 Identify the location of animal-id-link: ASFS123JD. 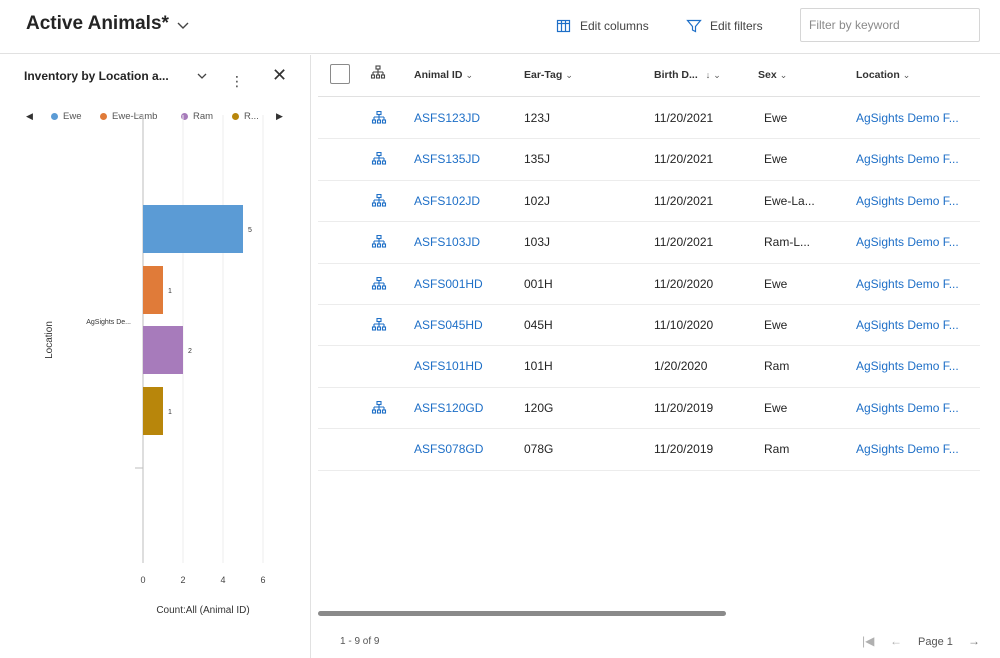
(447, 118).